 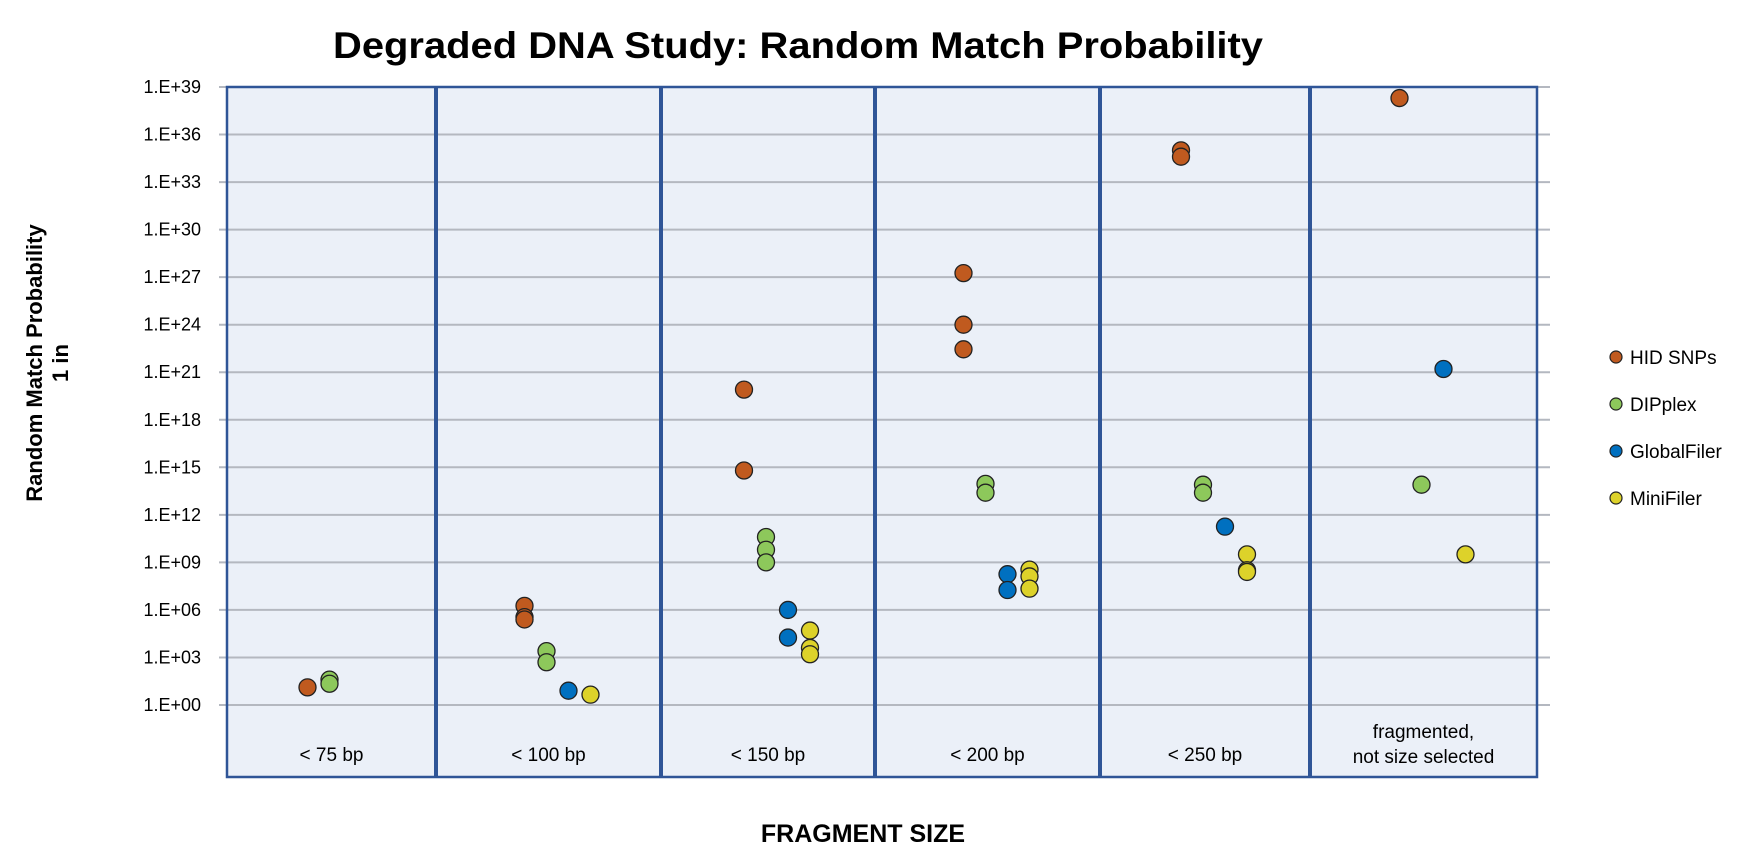 I want to click on category-label: < 250 bp, so click(x=1205, y=755).